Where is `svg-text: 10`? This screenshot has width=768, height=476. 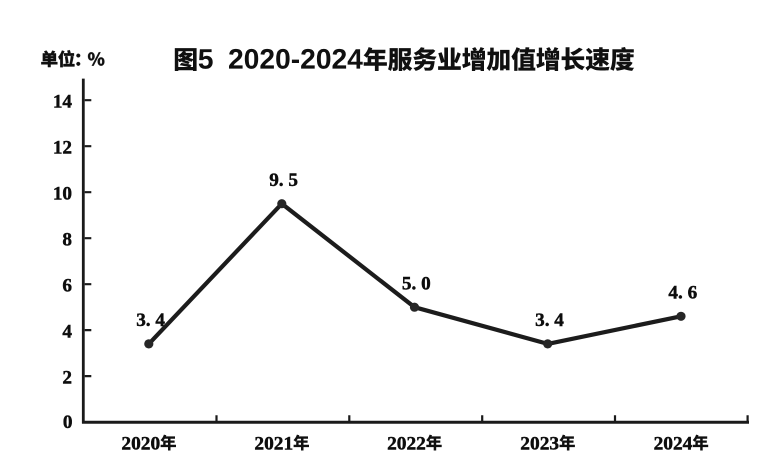
svg-text: 10 is located at coordinates (62, 194).